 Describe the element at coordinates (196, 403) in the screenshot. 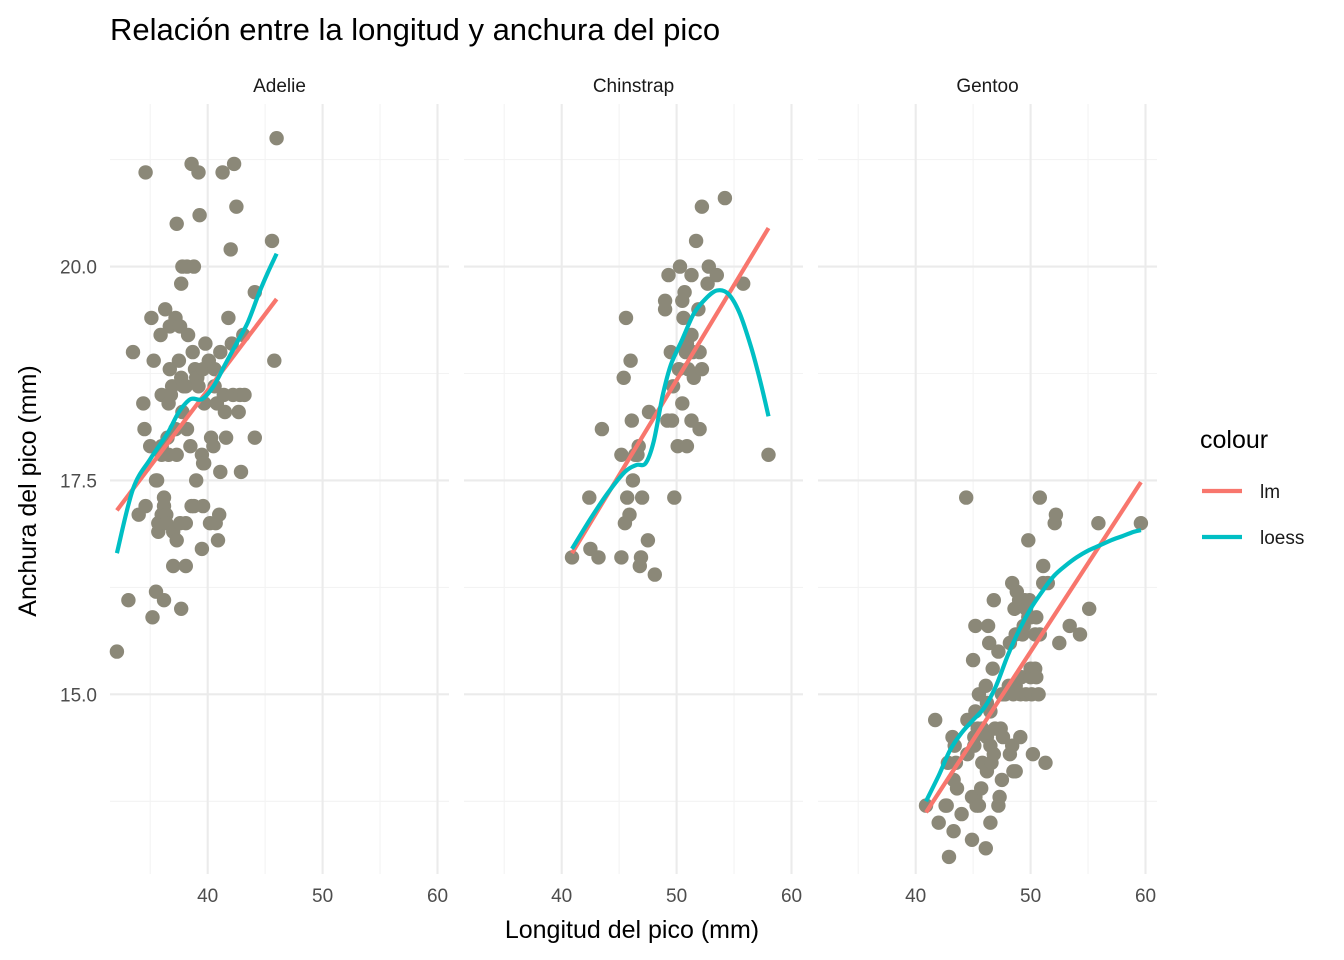

I see `loess-curve-adelie` at that location.